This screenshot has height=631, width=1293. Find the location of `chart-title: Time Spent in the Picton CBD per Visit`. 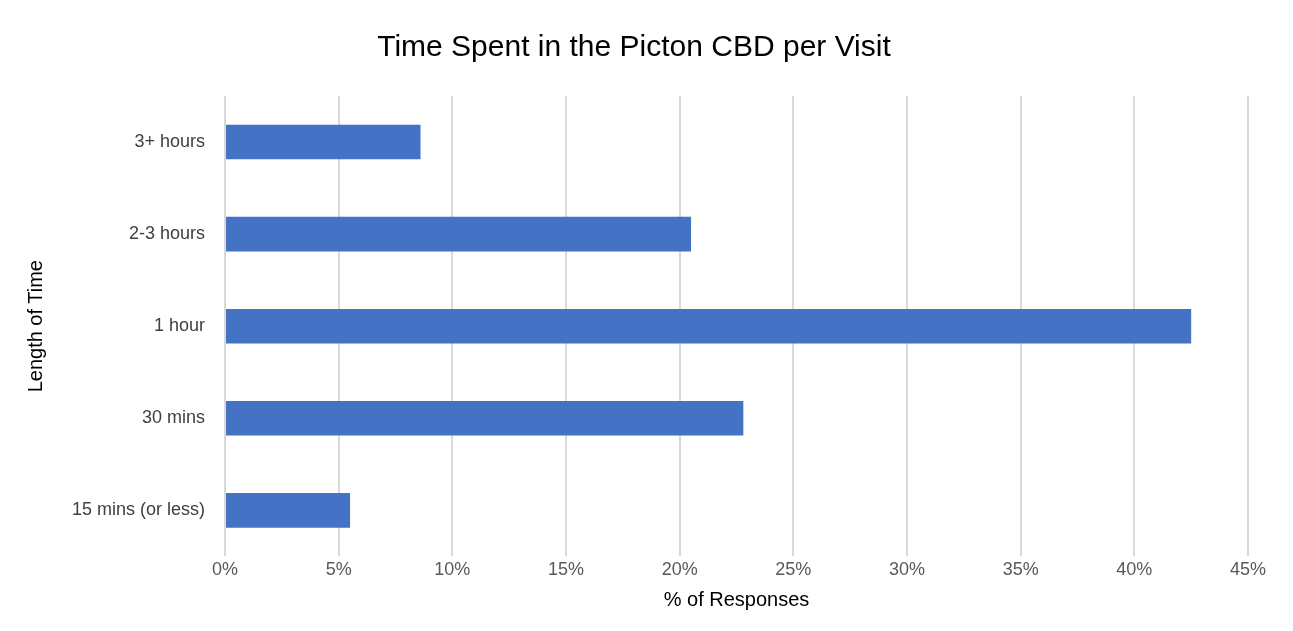

chart-title: Time Spent in the Picton CBD per Visit is located at coordinates (634, 46).